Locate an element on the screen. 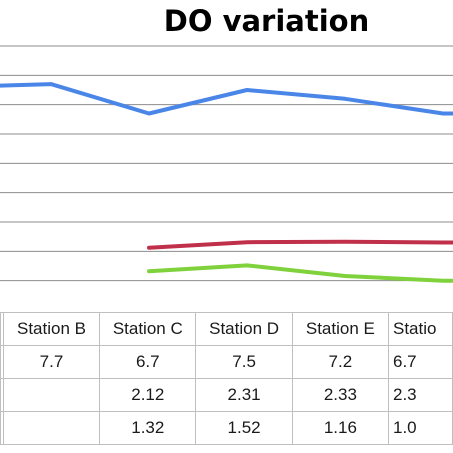 This screenshot has height=453, width=453. data-label: 2.33 is located at coordinates (340, 395).